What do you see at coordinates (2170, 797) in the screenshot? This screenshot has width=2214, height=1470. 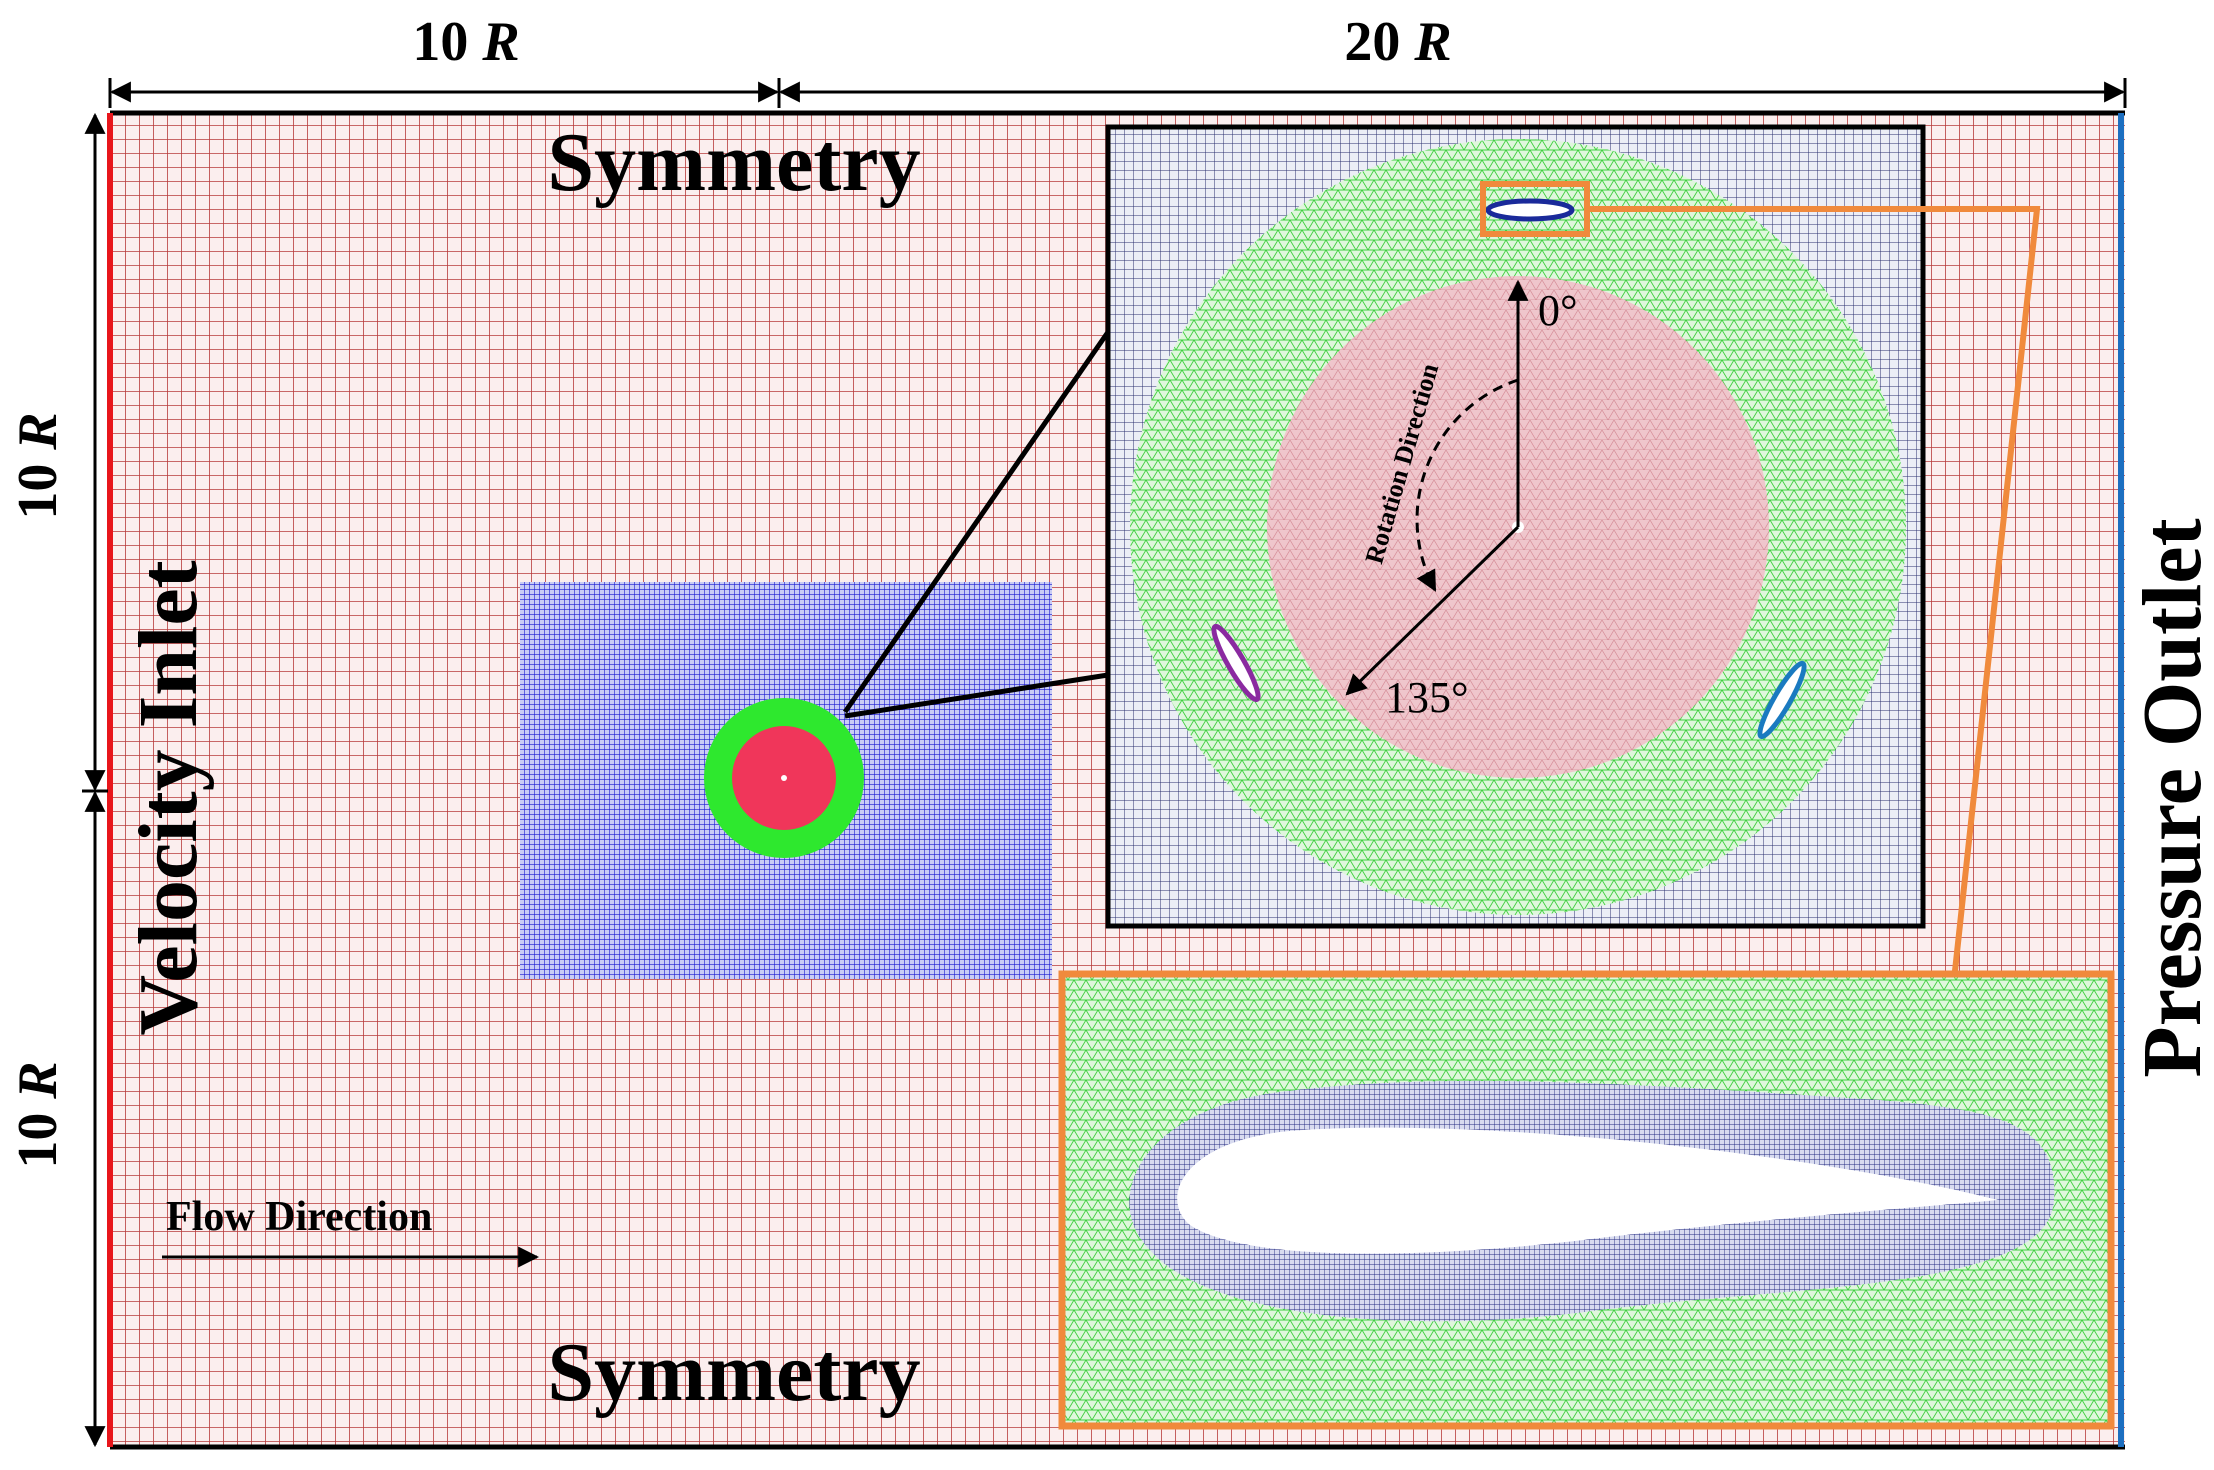 I see `boundary-label: Pressure Outlet` at bounding box center [2170, 797].